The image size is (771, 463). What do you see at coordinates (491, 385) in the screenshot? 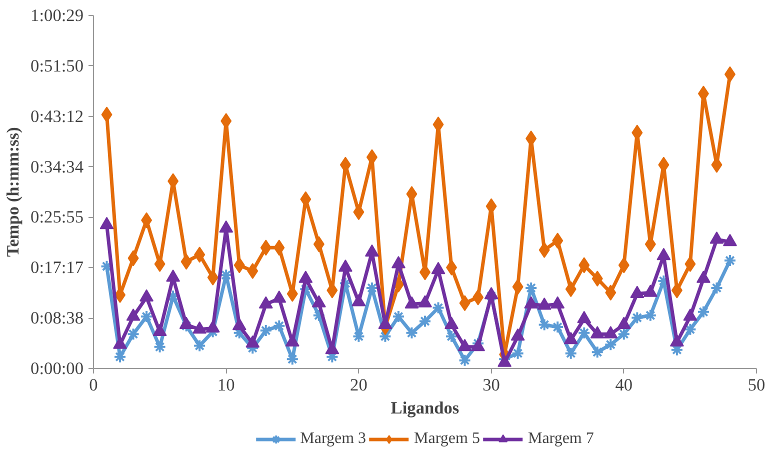
I see `x-tick-label: 30` at bounding box center [491, 385].